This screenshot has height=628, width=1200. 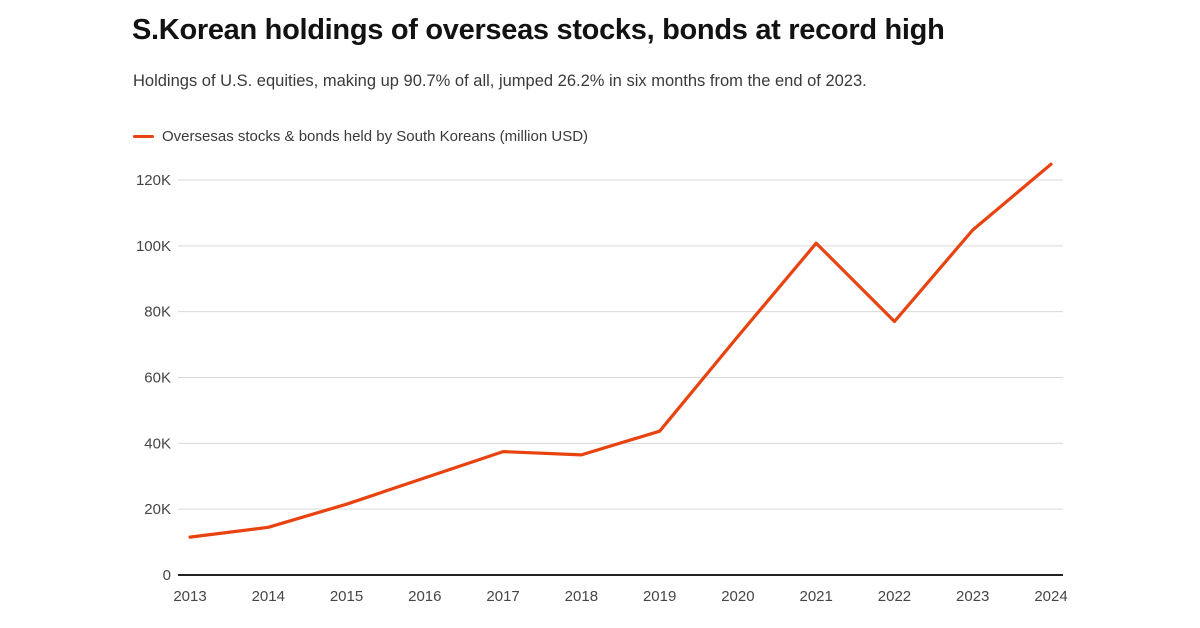 I want to click on y-tick-label: 80K, so click(x=157, y=312).